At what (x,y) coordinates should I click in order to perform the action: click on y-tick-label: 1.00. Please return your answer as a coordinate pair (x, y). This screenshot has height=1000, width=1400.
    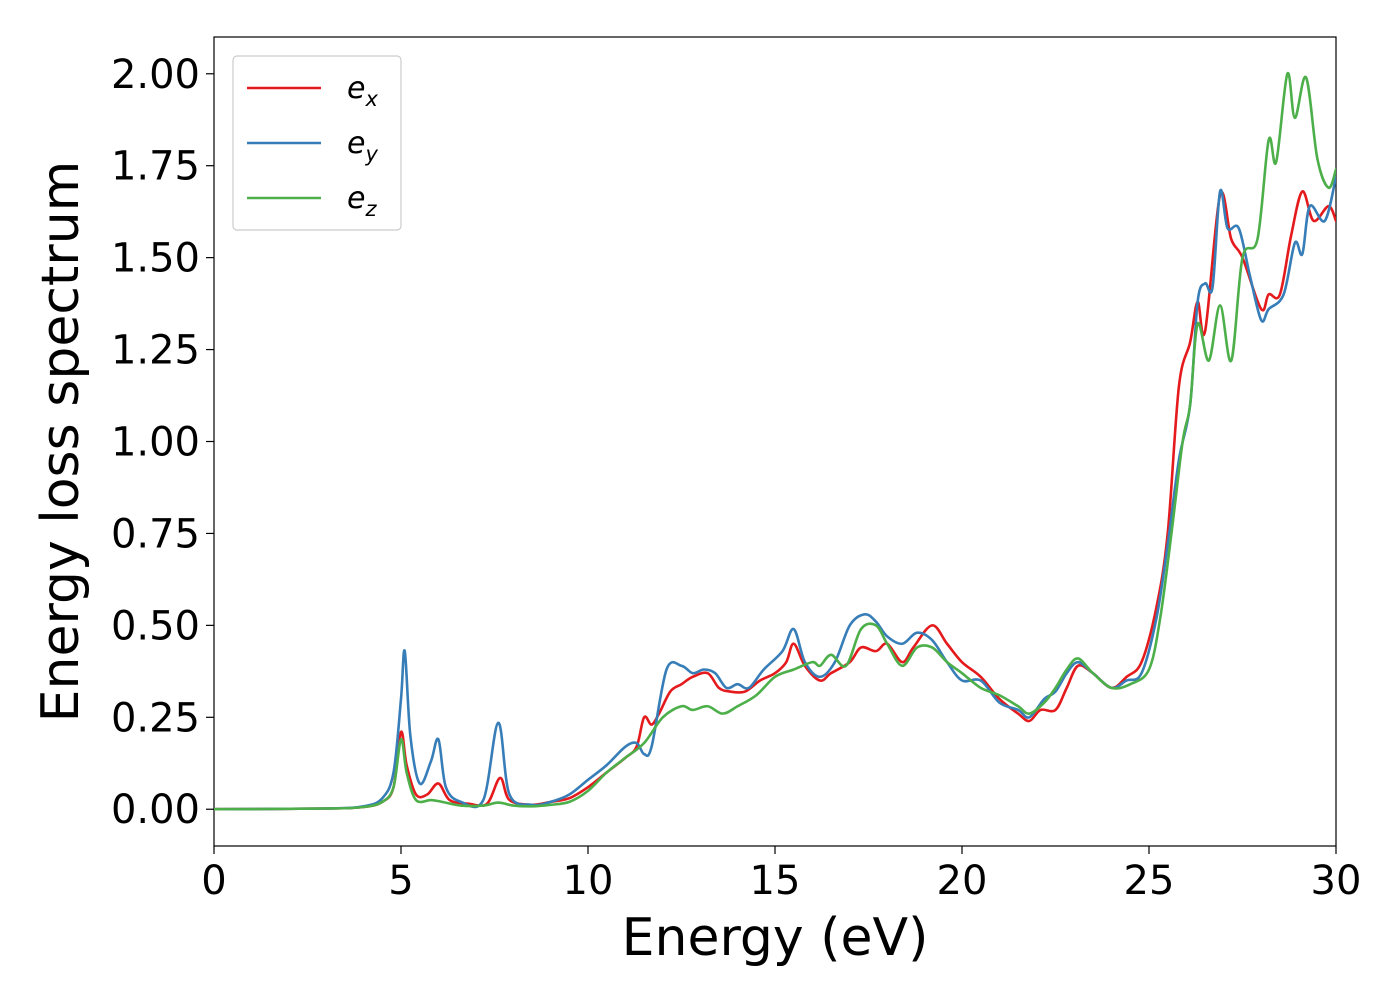
    Looking at the image, I should click on (155, 443).